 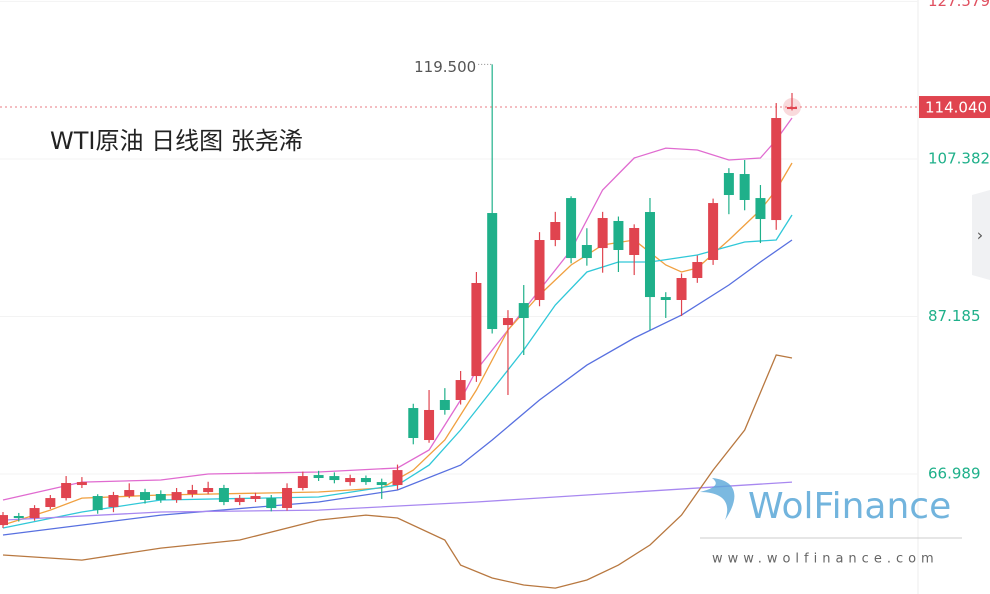 I want to click on y-tick-label: 66.989, so click(x=954, y=474).